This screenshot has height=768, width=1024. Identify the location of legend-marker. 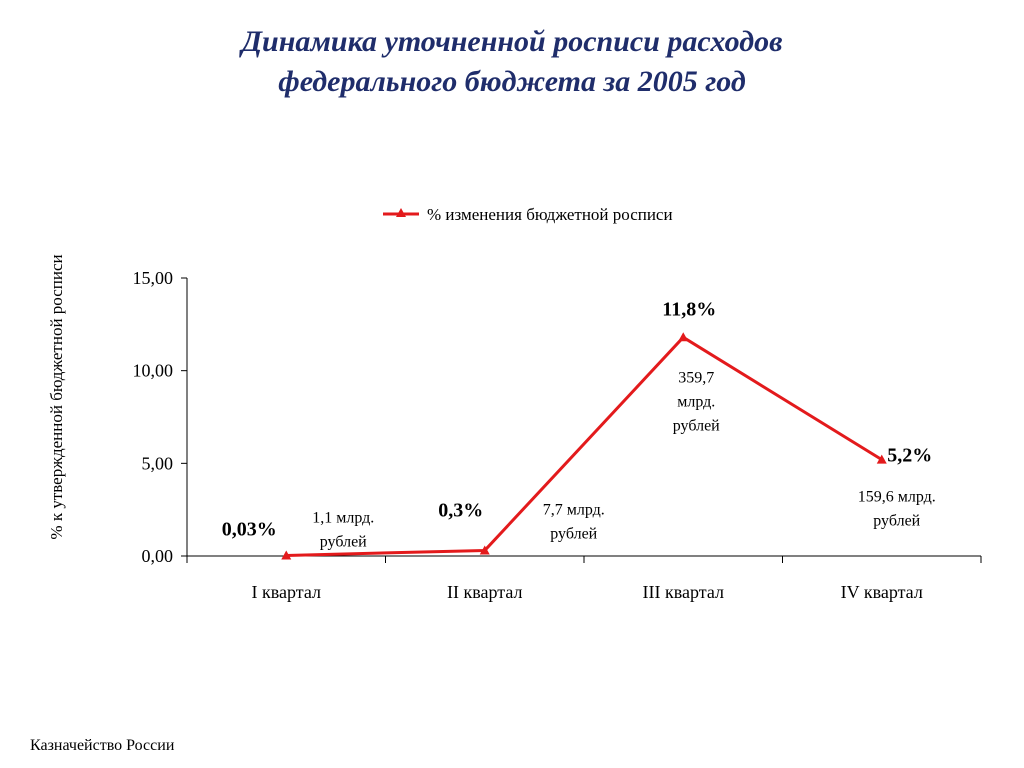
(401, 212).